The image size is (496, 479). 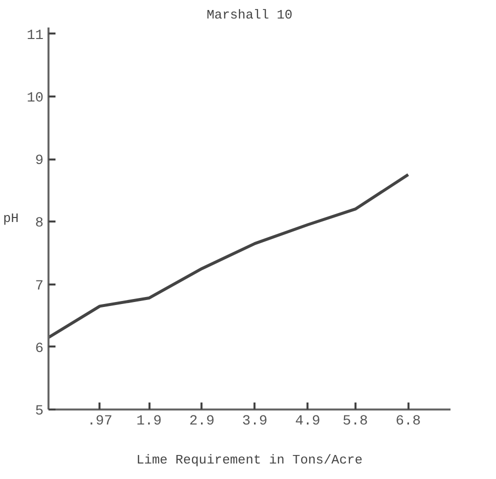 I want to click on y-tick-label: 11, so click(x=35, y=36).